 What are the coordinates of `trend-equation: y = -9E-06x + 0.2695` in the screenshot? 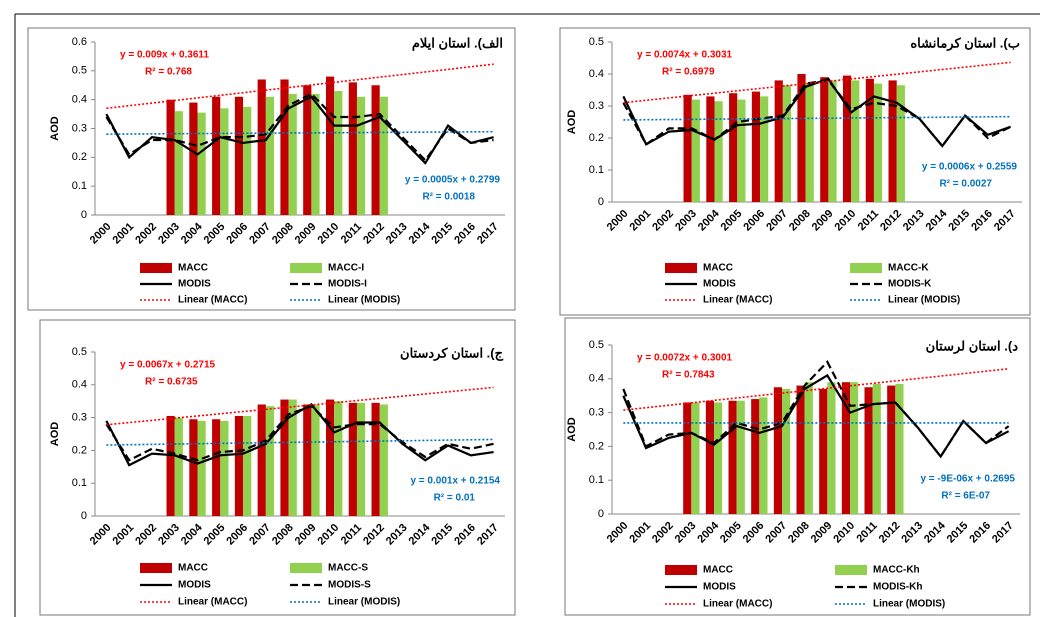 It's located at (967, 479).